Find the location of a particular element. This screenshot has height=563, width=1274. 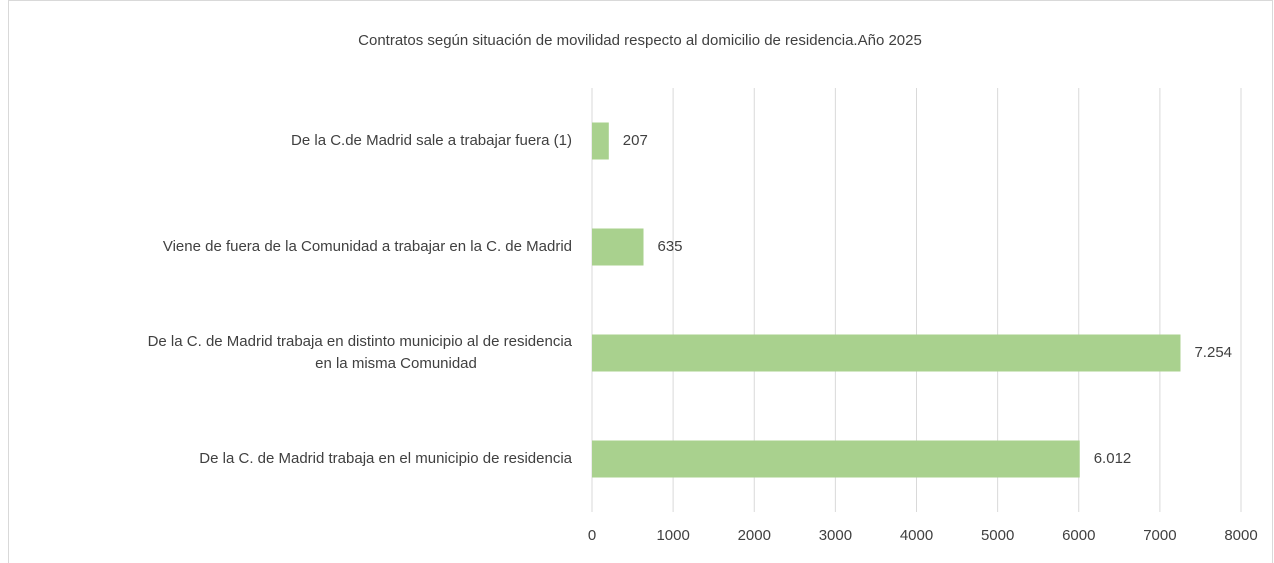

x-tick-label: 0 is located at coordinates (592, 535).